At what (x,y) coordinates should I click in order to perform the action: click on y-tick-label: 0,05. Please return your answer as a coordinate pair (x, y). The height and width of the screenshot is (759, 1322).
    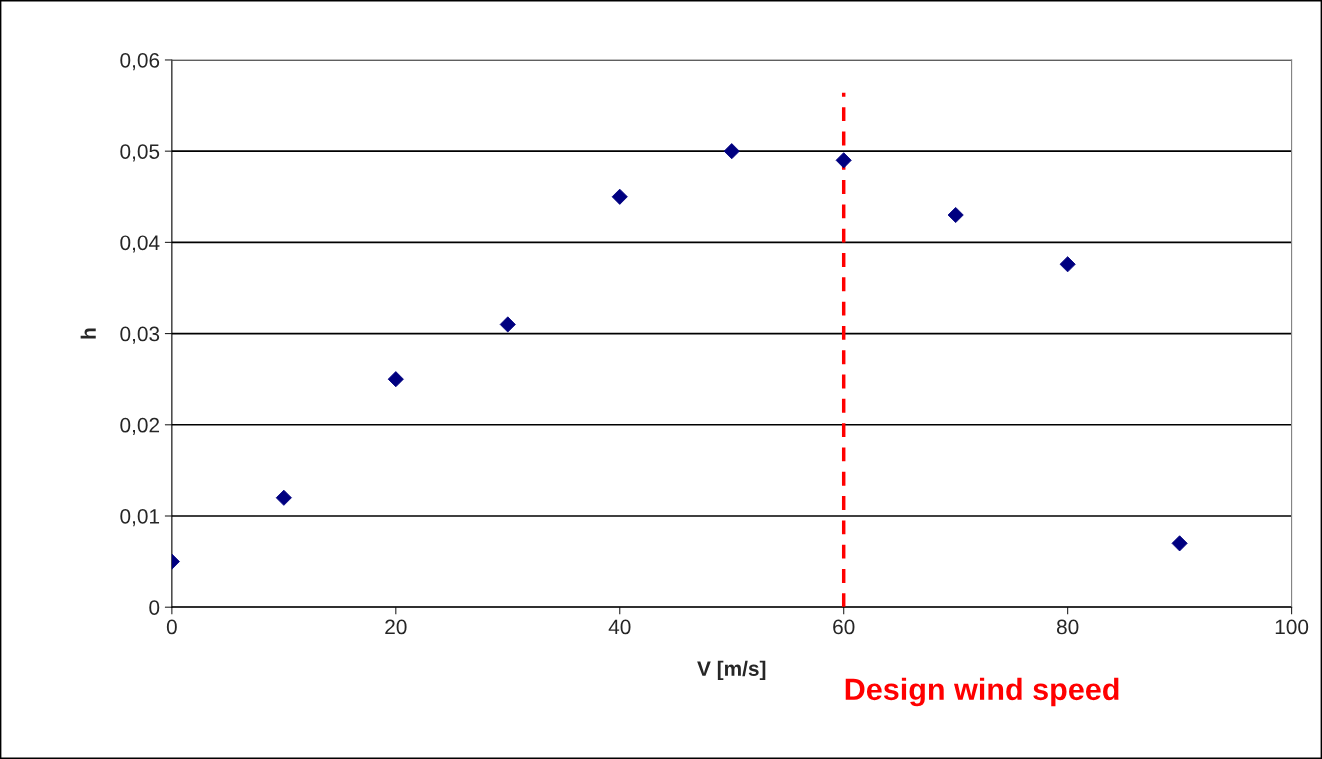
    Looking at the image, I should click on (140, 153).